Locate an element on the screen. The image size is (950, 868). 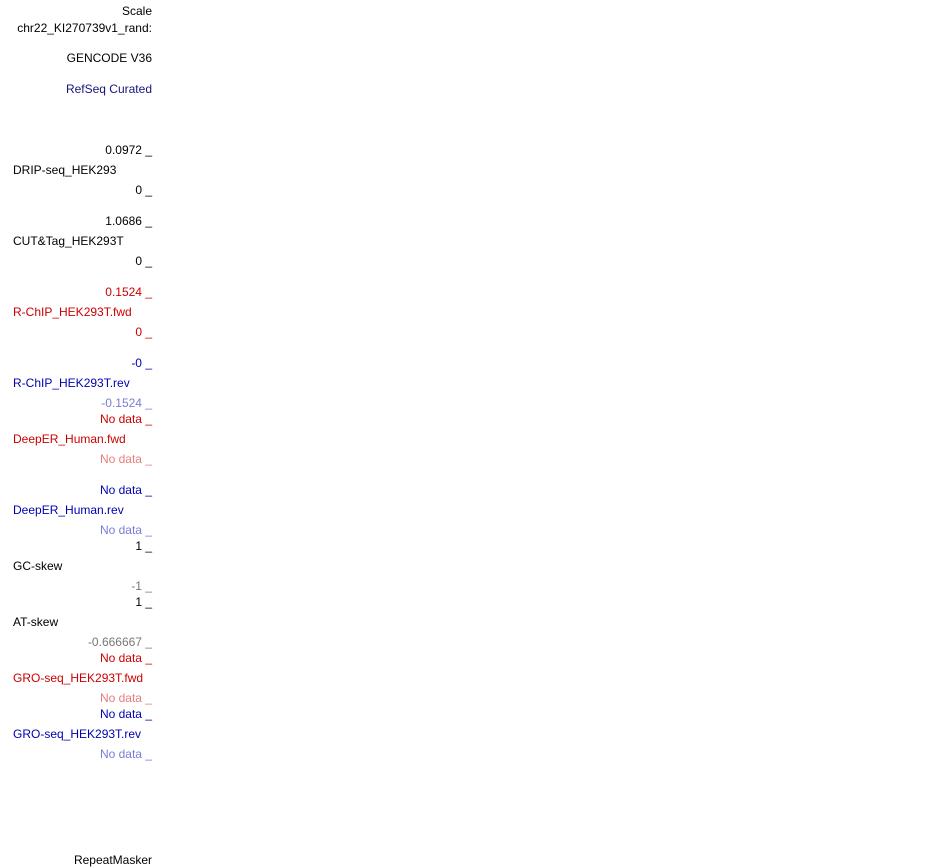
deeper-rev-min-label: No data _ is located at coordinates (125, 530).